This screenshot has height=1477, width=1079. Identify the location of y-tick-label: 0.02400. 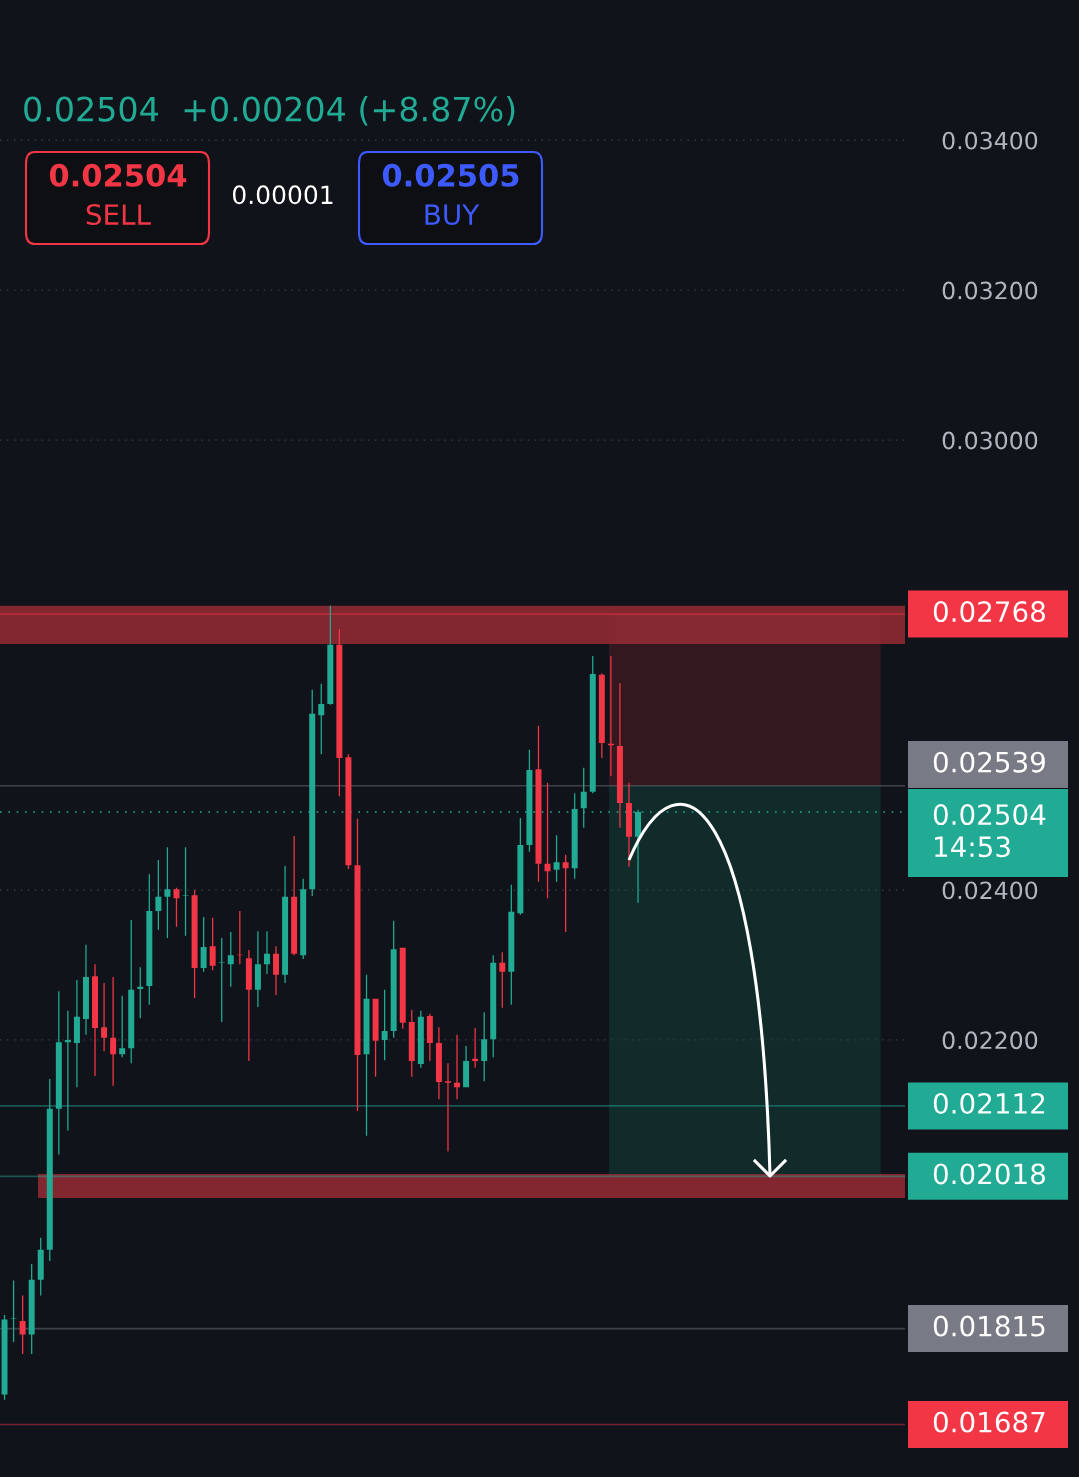
(990, 890).